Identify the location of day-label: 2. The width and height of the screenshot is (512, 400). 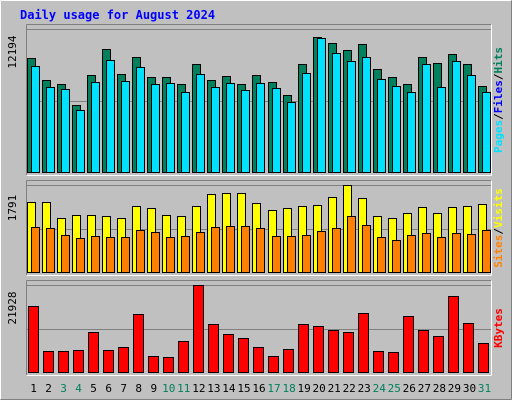
(48, 388).